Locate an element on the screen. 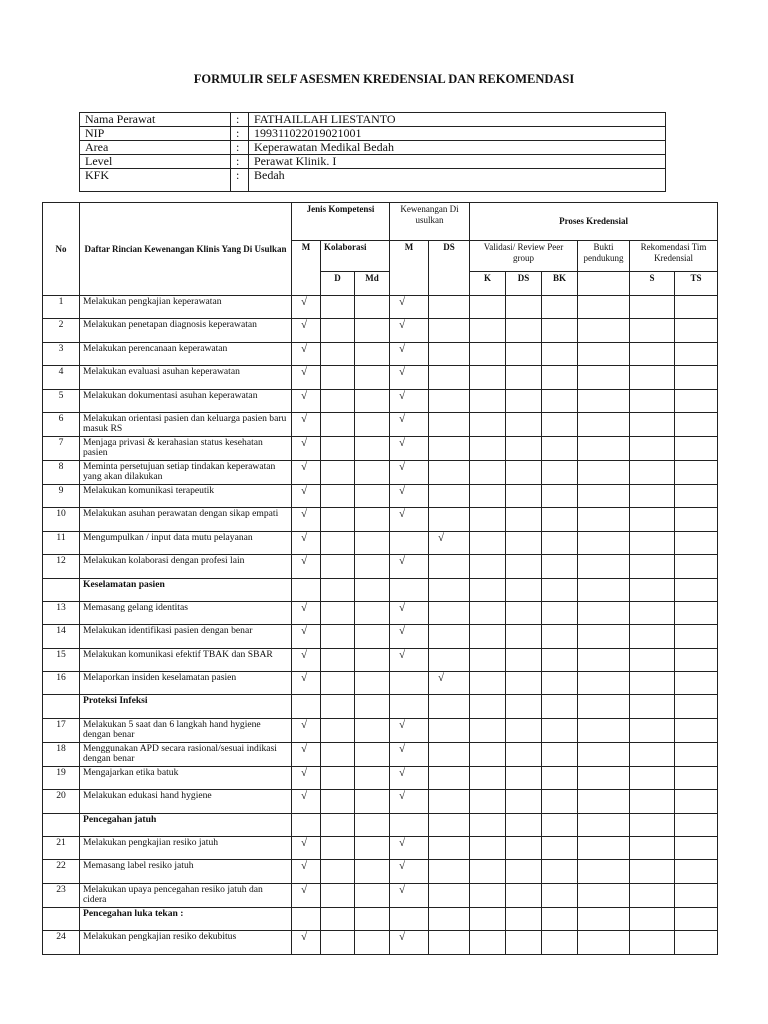  identity-value: 199311022019021001 is located at coordinates (457, 133).